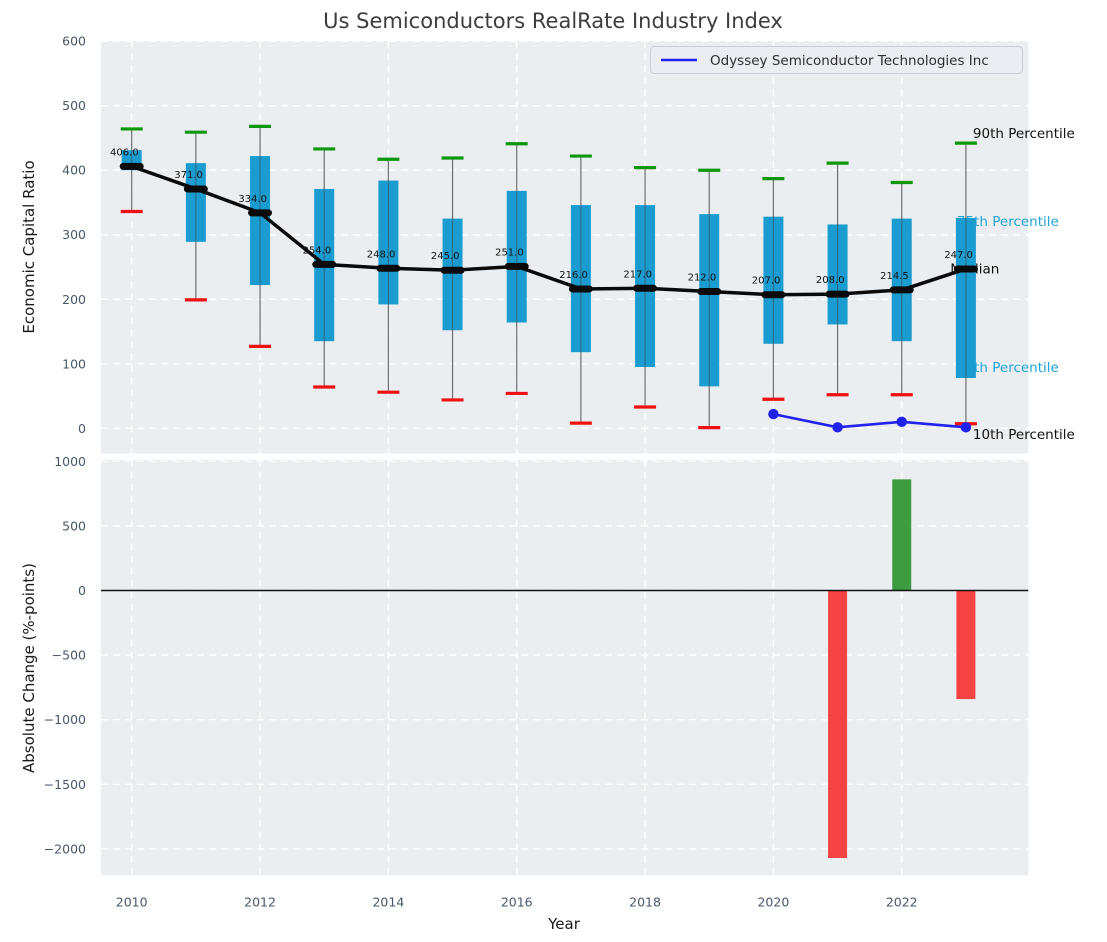  Describe the element at coordinates (1008, 368) in the screenshot. I see `percentile-25-label: 25th Percentile` at that location.